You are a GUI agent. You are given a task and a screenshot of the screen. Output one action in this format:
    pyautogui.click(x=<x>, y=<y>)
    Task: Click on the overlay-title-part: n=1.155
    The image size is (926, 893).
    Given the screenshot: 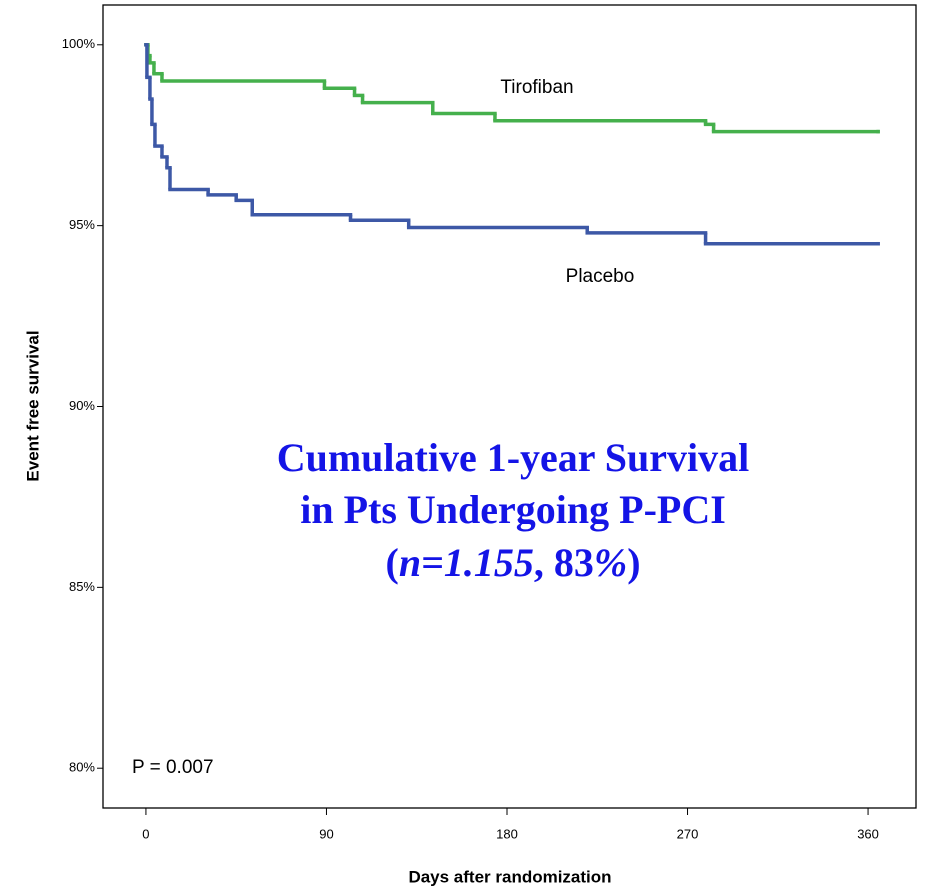 What is the action you would take?
    pyautogui.click(x=466, y=562)
    